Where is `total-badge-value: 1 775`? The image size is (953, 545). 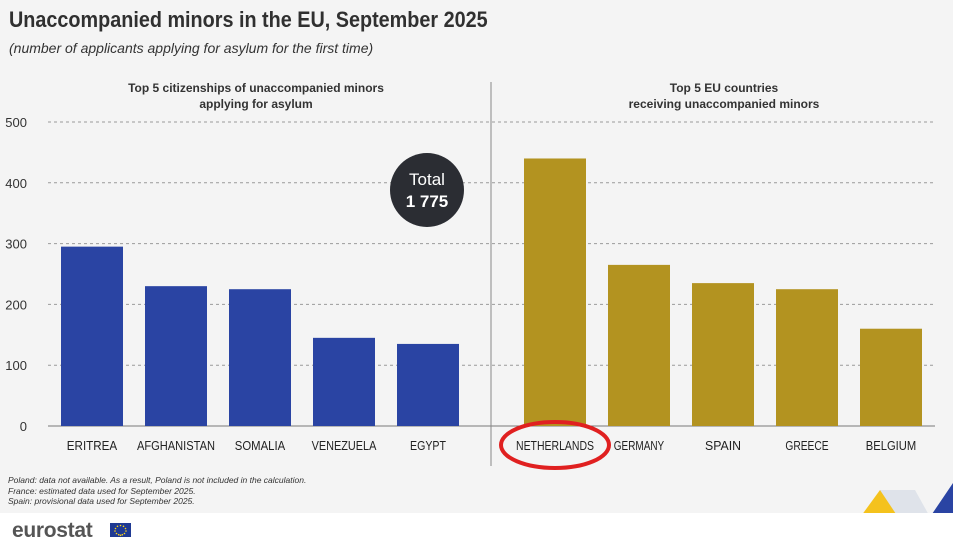
total-badge-value: 1 775 is located at coordinates (427, 201).